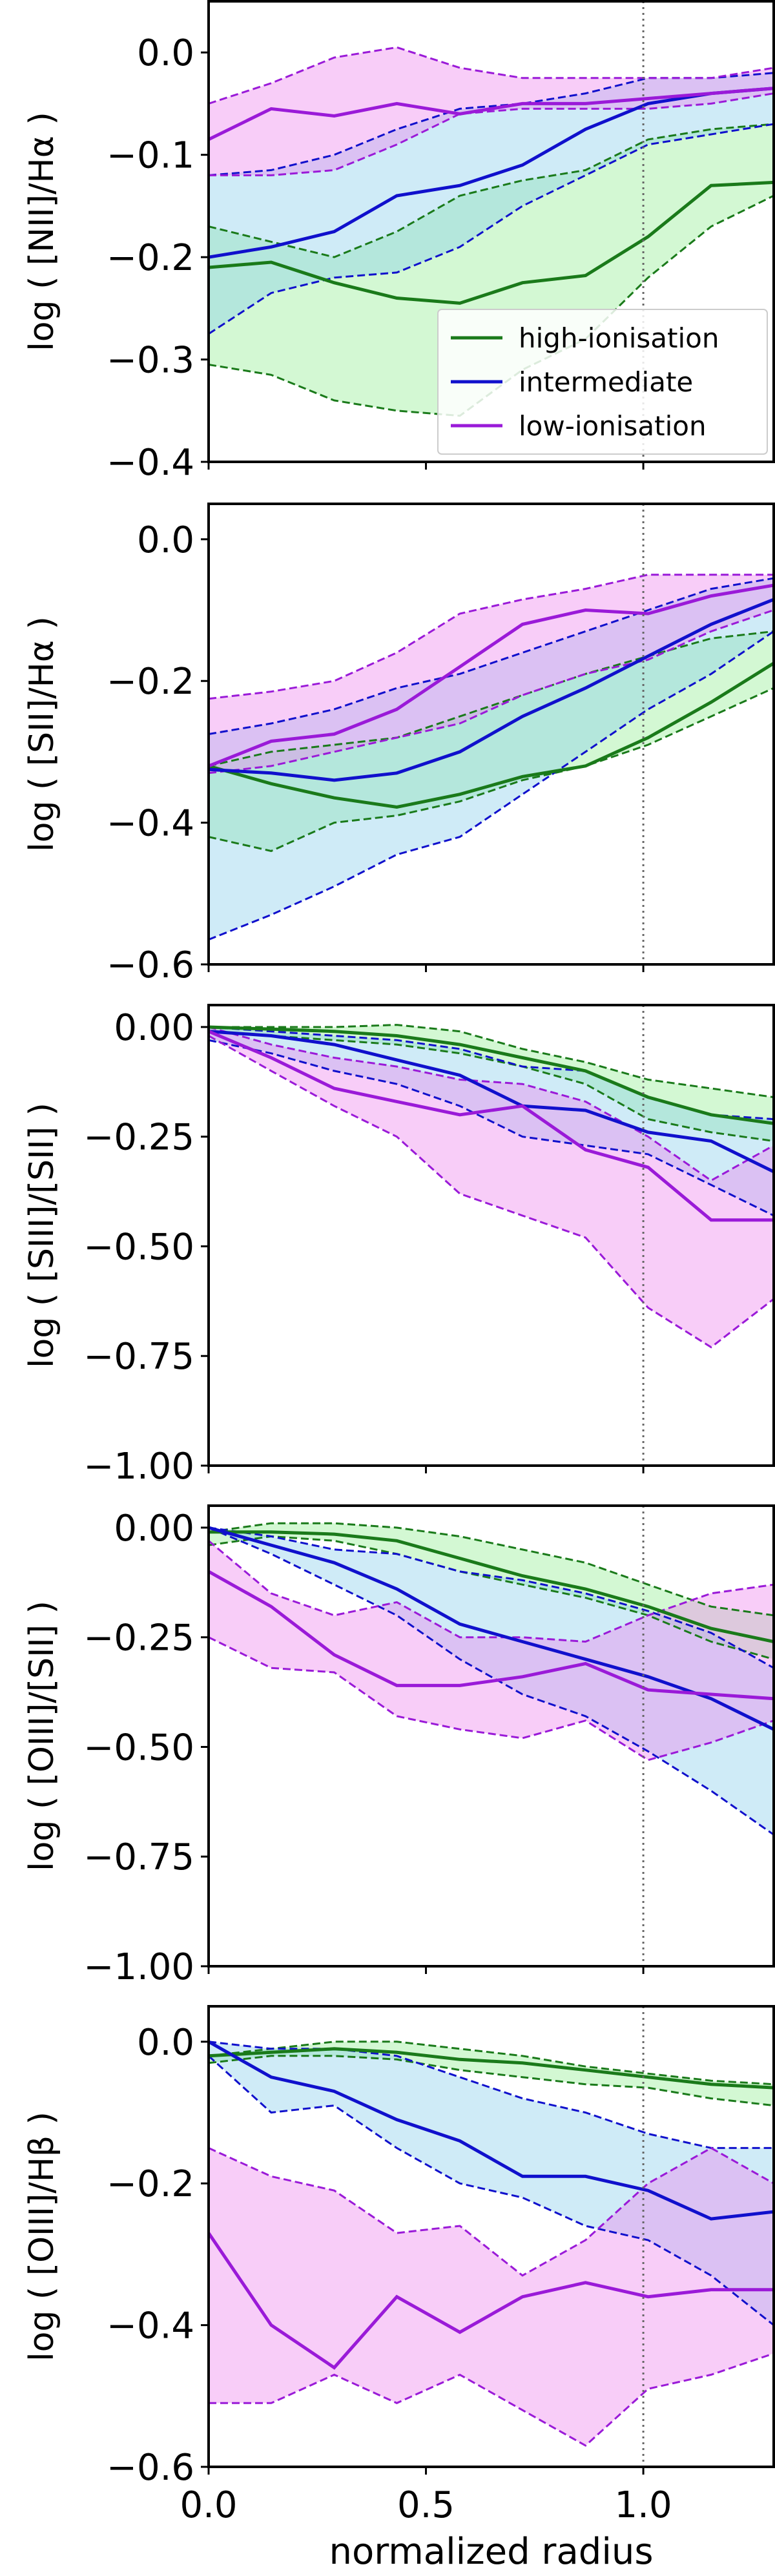 This screenshot has height=2576, width=775. Describe the element at coordinates (42, 231) in the screenshot. I see `y-axis-label: log ( [NII]/Hα )` at that location.